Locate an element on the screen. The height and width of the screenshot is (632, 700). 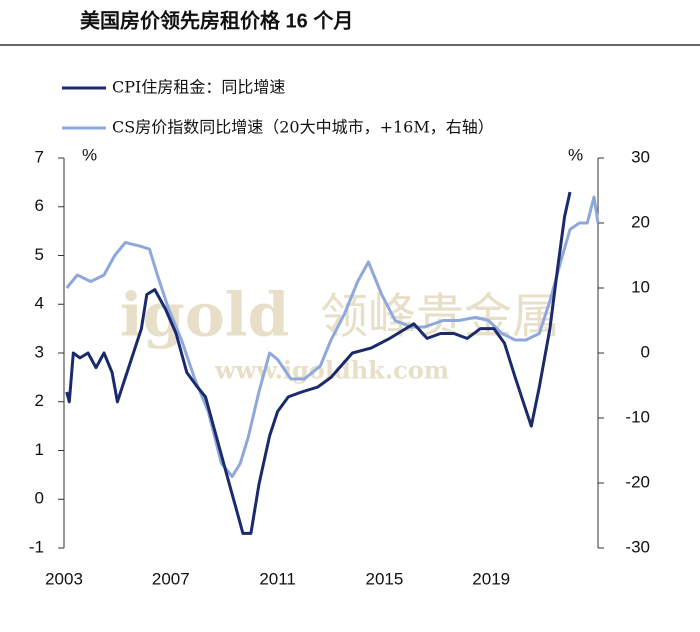
chart-title: 美国房价领先房租价格 16 个月 is located at coordinates (216, 20).